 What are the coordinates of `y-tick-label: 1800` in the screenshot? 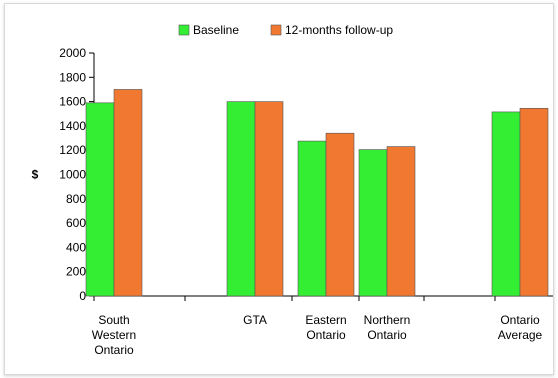 It's located at (72, 77).